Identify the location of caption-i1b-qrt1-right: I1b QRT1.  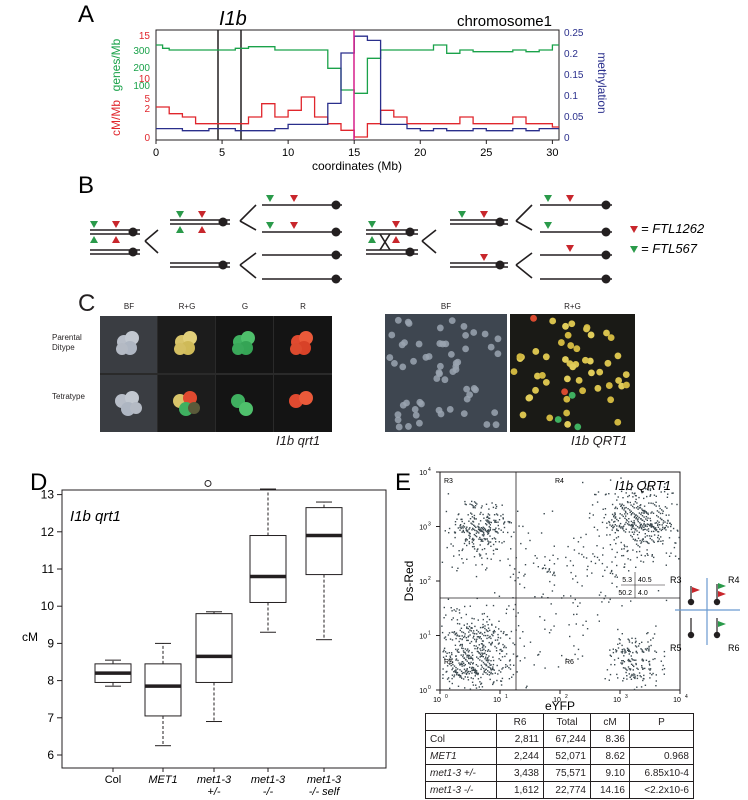
(599, 440).